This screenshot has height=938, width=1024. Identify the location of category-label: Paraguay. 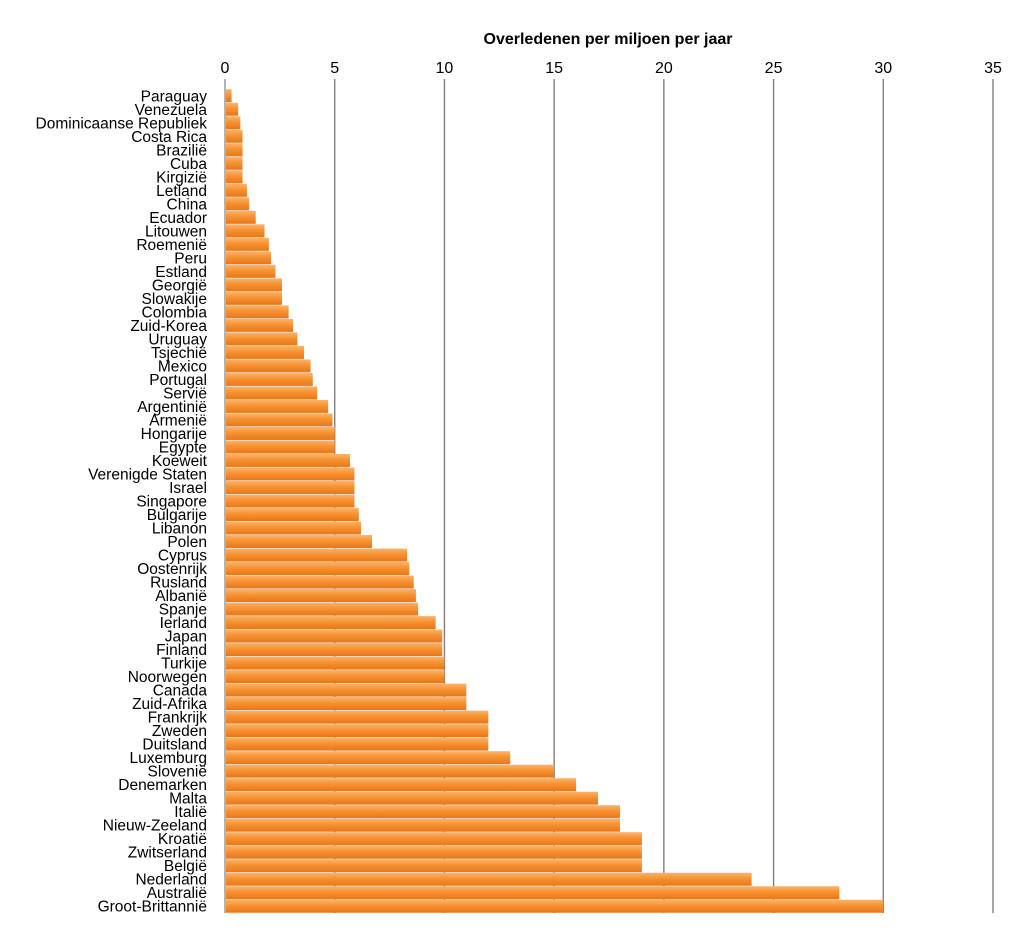
(174, 96).